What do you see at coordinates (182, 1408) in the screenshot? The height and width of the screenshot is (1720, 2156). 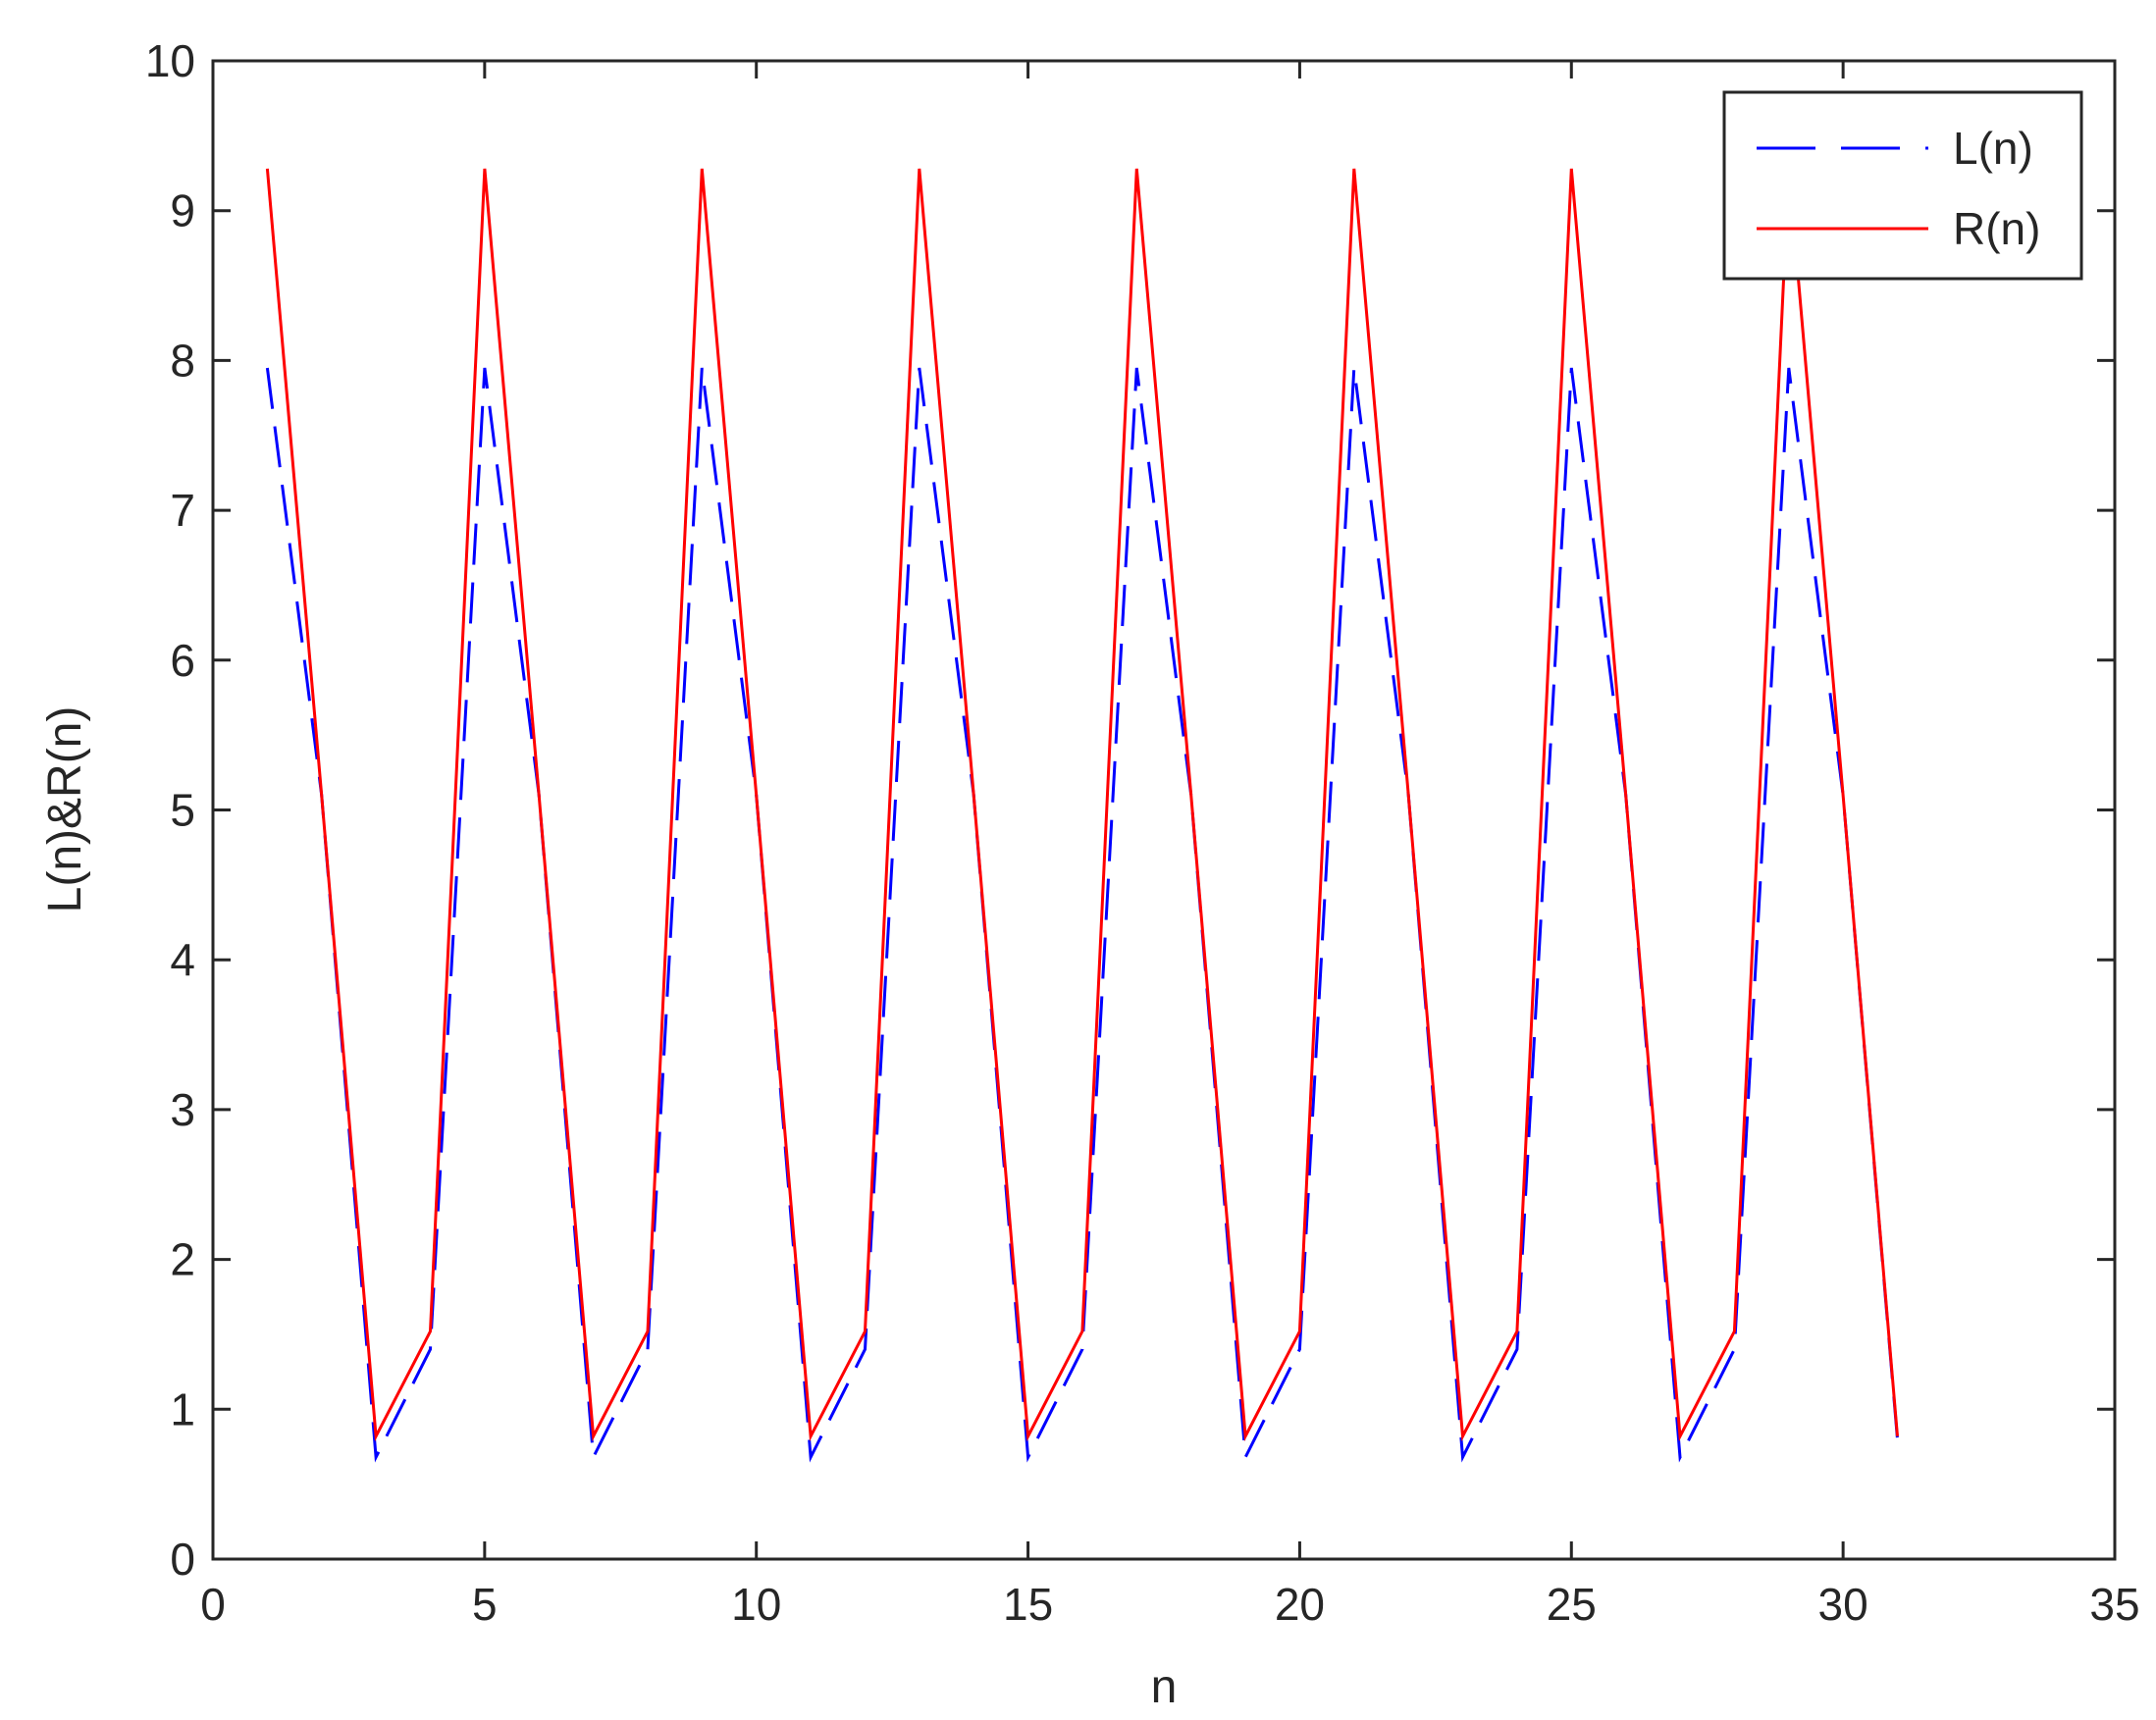 I see `y-tick-label-1: 1` at bounding box center [182, 1408].